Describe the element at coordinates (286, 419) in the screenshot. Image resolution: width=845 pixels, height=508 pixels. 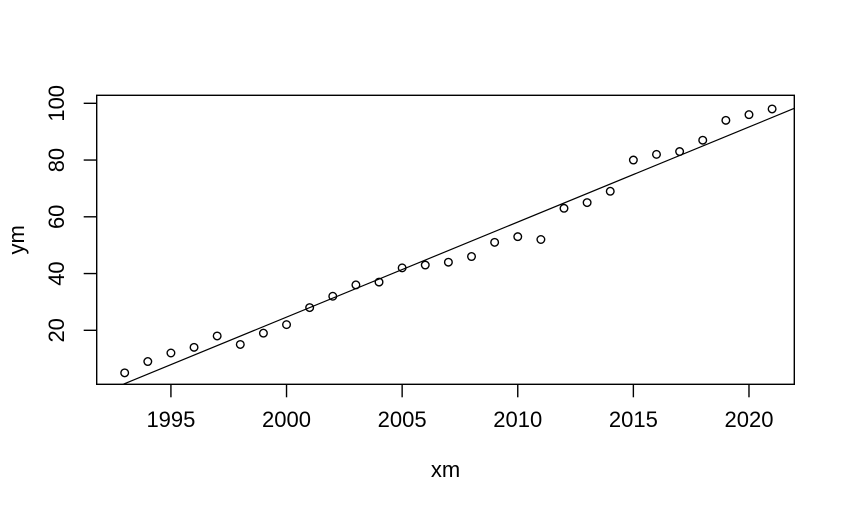
I see `x-tick-label: 2000` at that location.